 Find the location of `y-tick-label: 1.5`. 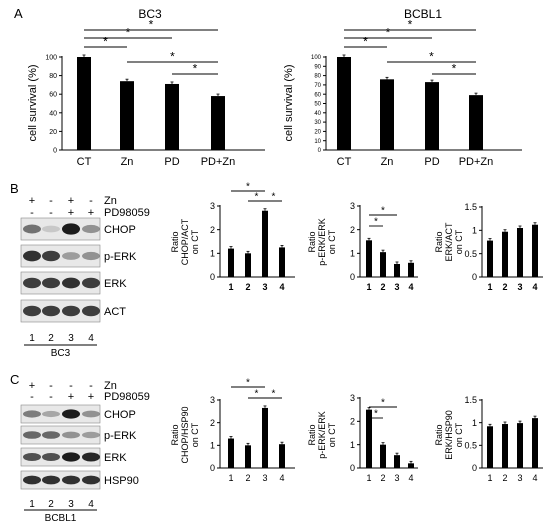

y-tick-label: 1.5 is located at coordinates (470, 207).